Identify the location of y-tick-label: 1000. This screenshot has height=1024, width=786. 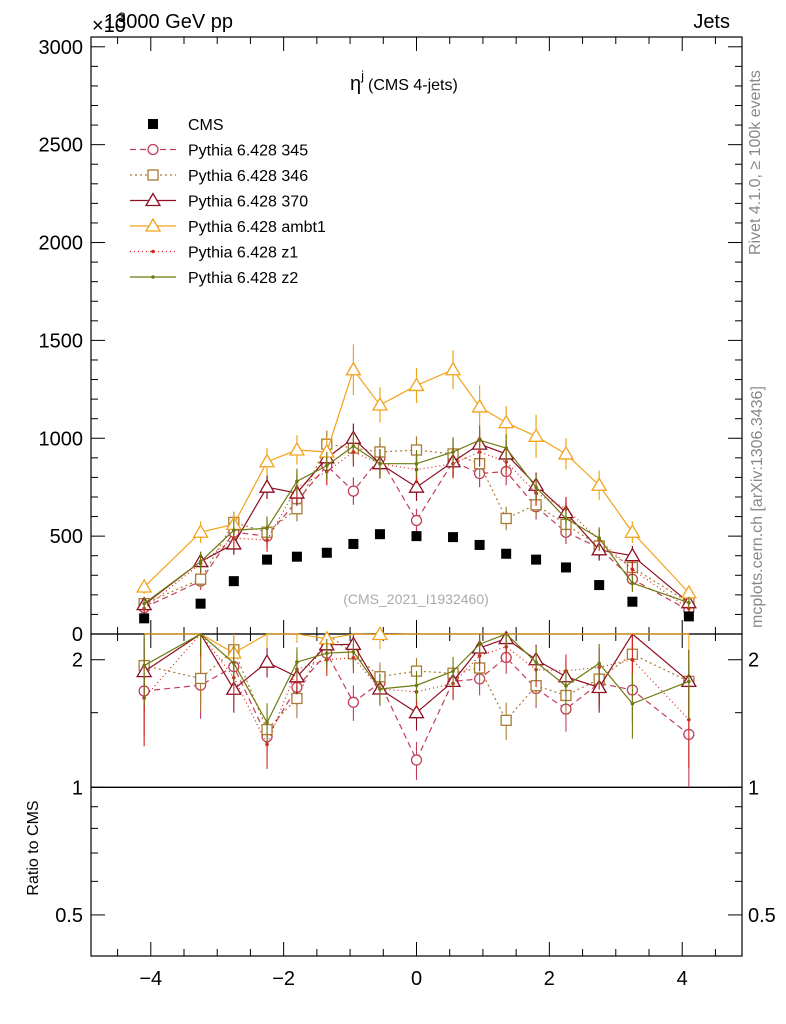
(61, 439).